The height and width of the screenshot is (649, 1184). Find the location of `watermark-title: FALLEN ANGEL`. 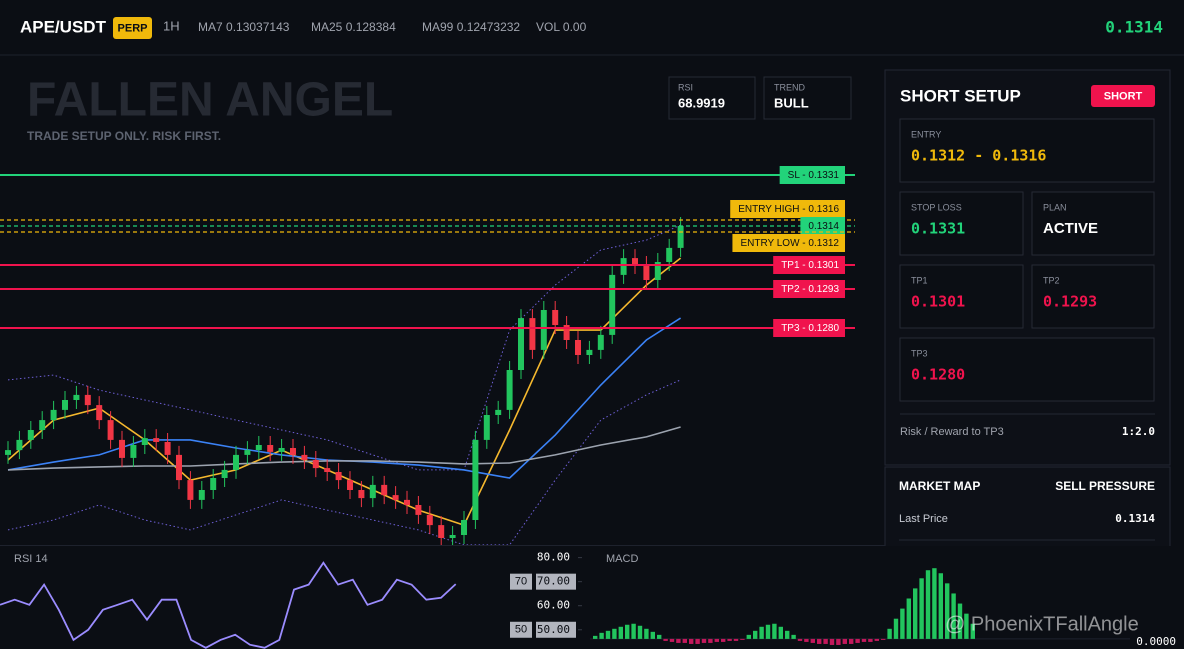

watermark-title: FALLEN ANGEL is located at coordinates (210, 100).